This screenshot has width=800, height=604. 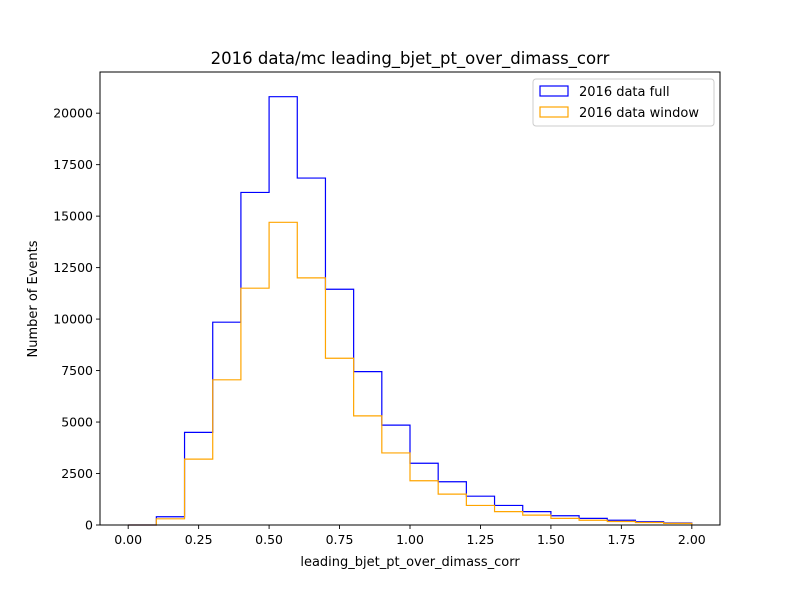 I want to click on y-tick-label: 20000, so click(x=73, y=113).